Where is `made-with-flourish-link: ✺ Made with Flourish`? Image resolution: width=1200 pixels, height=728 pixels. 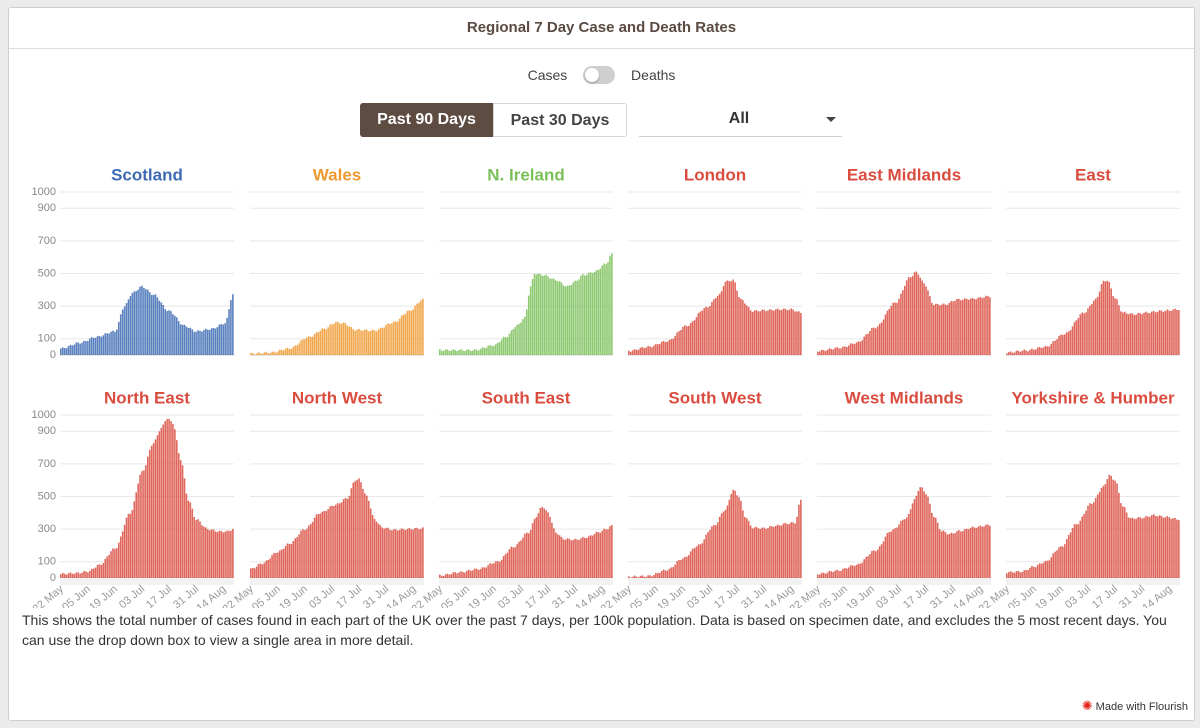 made-with-flourish-link: ✺ Made with Flourish is located at coordinates (1135, 706).